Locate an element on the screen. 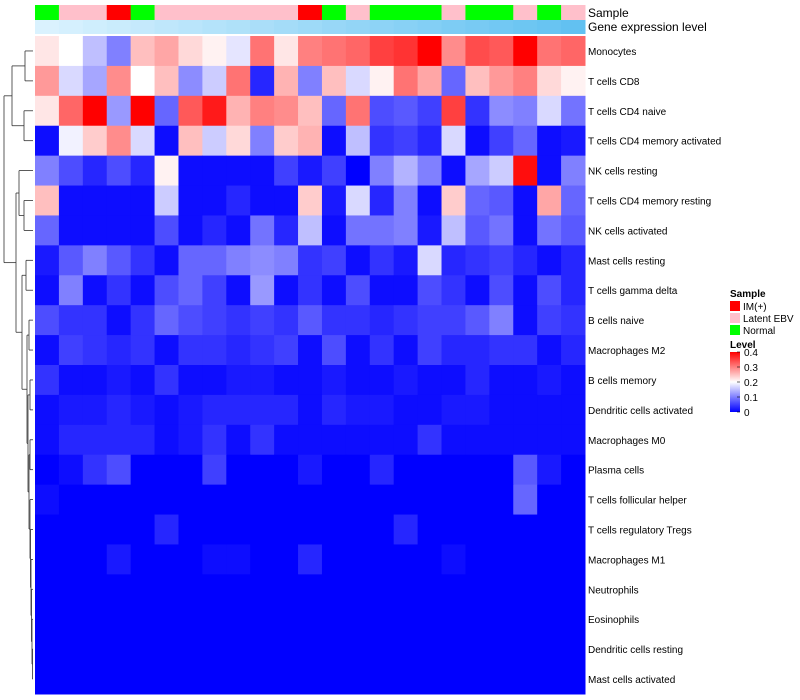 This screenshot has width=800, height=700. legend-tick-label: 0.2 is located at coordinates (751, 383).